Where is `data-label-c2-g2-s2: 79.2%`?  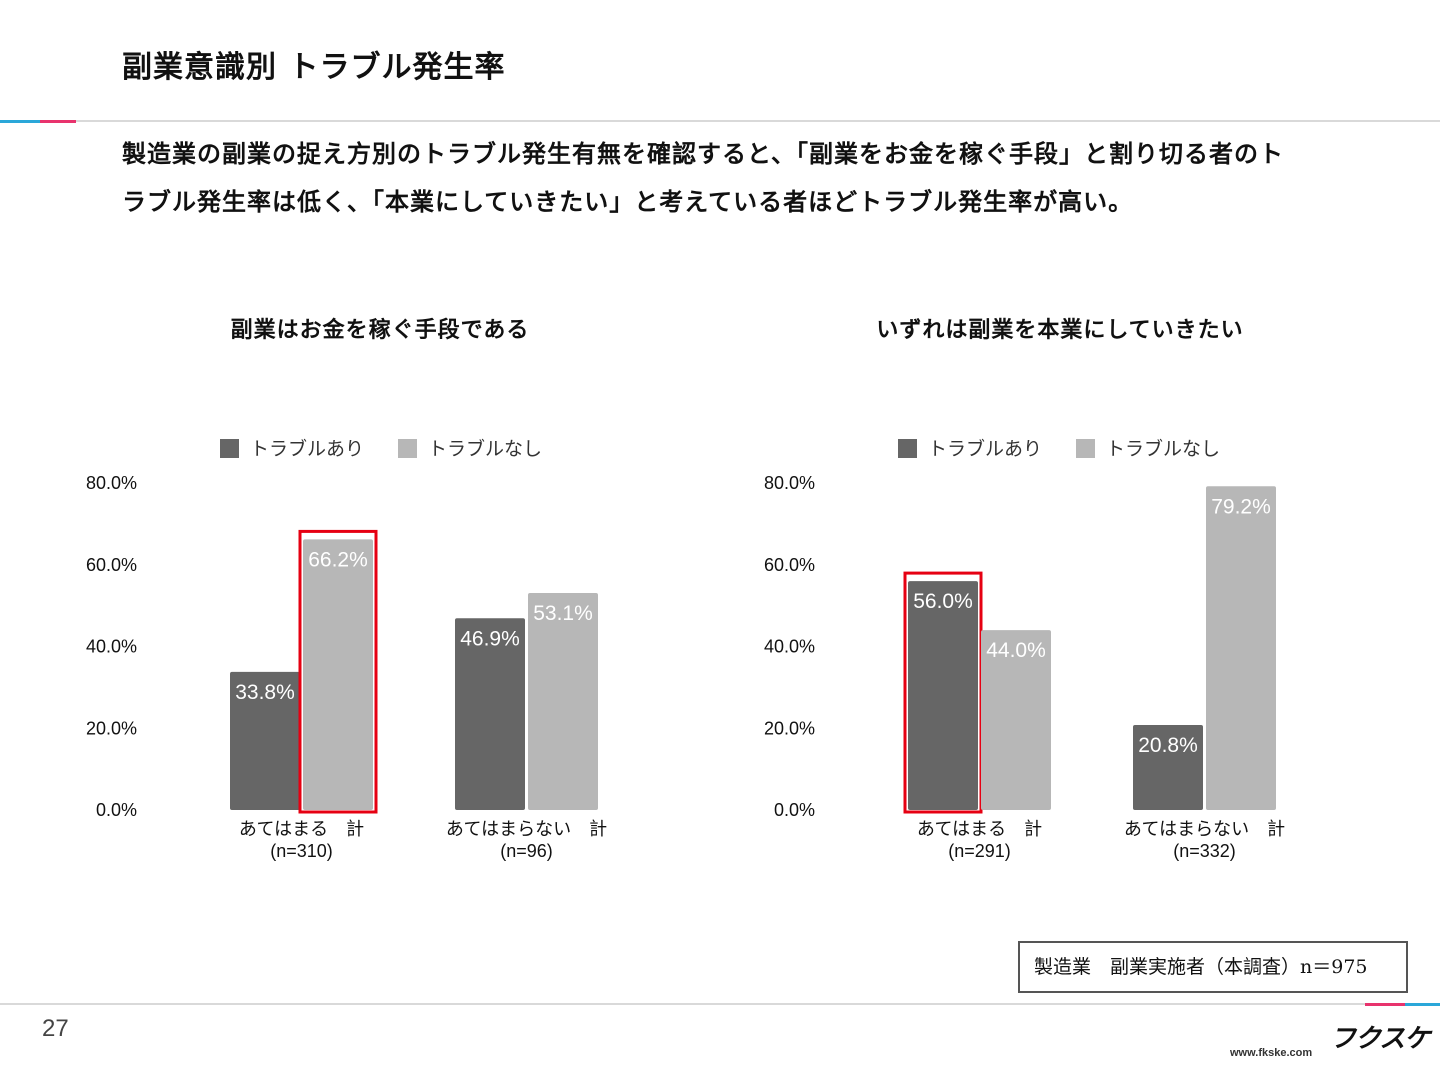
data-label-c2-g2-s2: 79.2% is located at coordinates (1241, 506).